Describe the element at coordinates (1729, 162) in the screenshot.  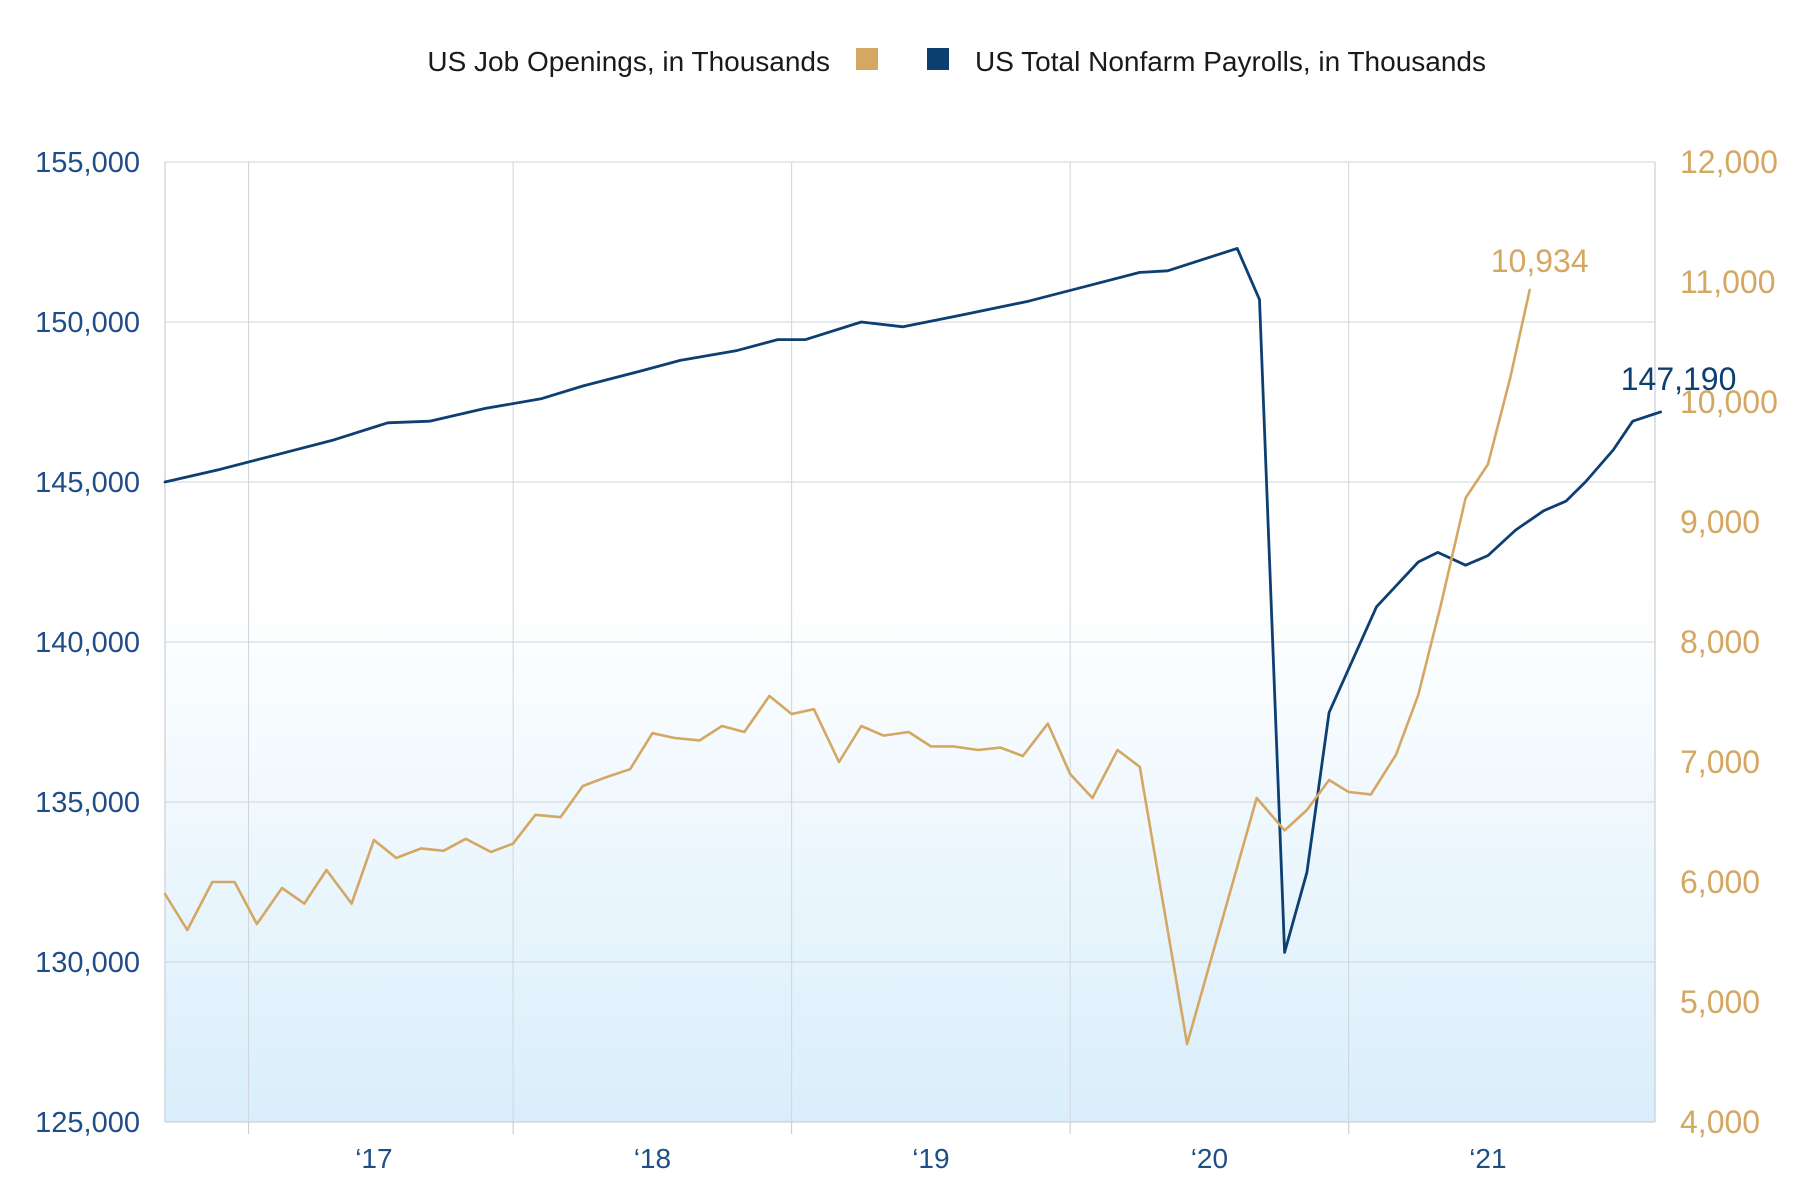
I see `right-tick-label-0: 12,000` at that location.